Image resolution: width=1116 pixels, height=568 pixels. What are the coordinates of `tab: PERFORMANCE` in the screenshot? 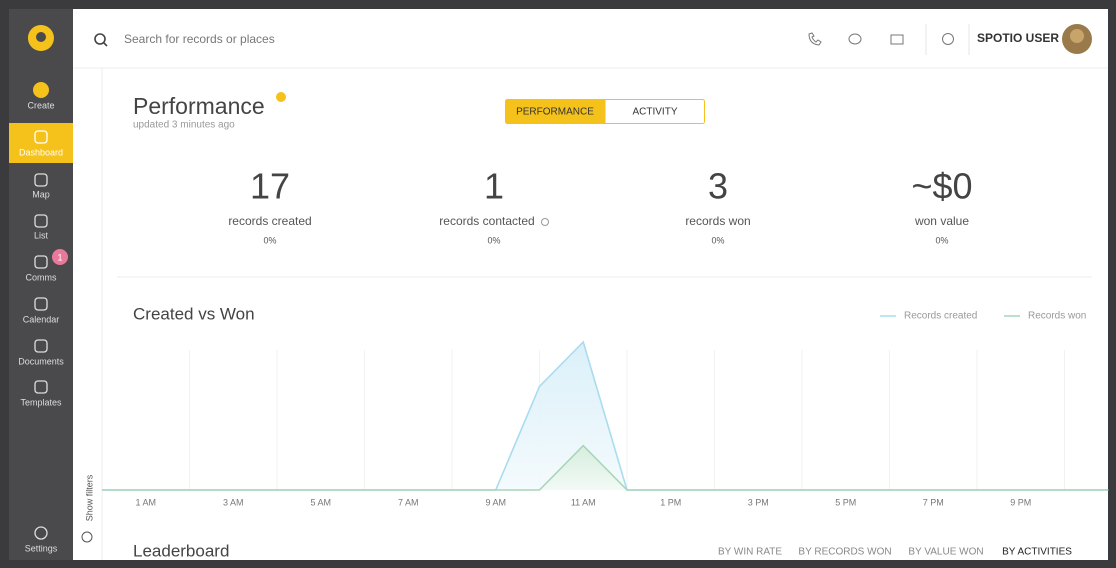 It's located at (555, 112).